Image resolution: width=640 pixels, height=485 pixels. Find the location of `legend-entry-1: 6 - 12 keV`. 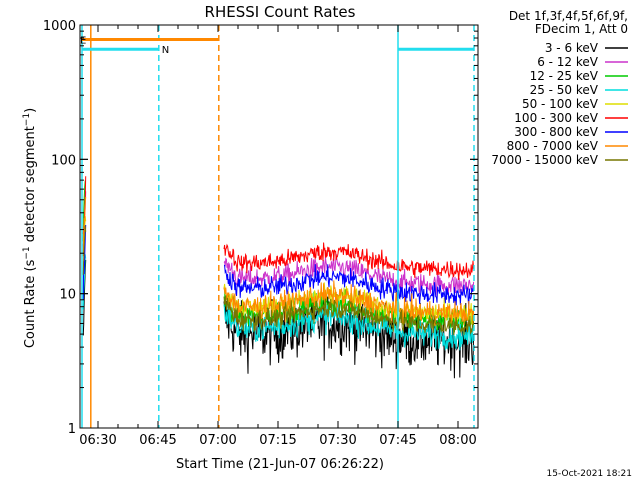

legend-entry-1: 6 - 12 keV is located at coordinates (568, 62).